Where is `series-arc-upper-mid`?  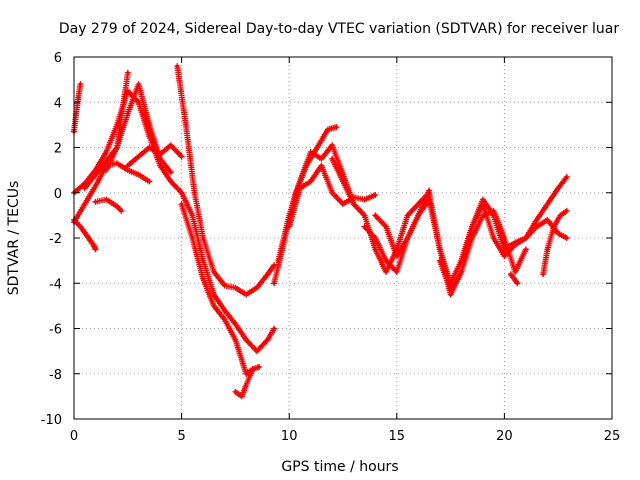 series-arc-upper-mid is located at coordinates (154, 155).